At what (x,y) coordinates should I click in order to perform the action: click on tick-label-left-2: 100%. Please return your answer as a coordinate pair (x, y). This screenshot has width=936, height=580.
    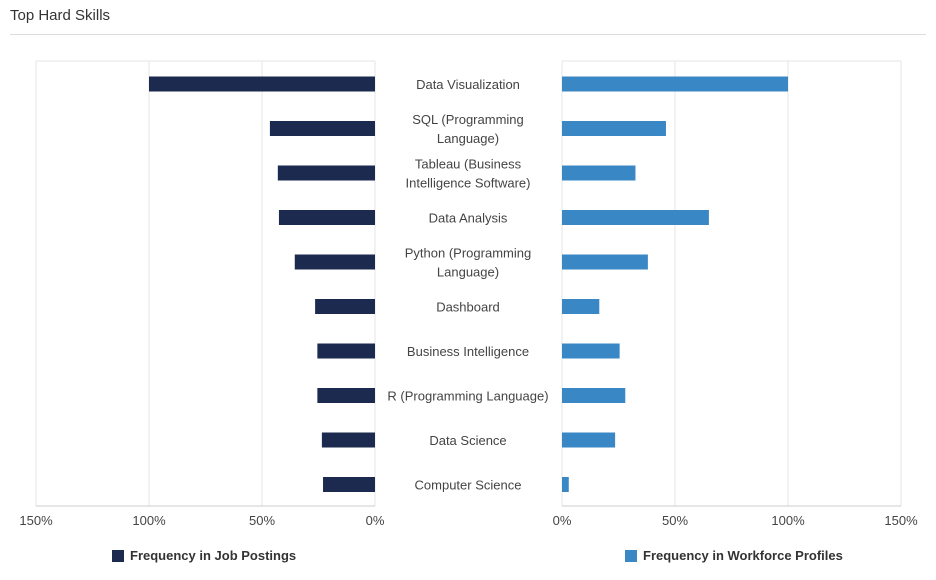
    Looking at the image, I should click on (149, 520).